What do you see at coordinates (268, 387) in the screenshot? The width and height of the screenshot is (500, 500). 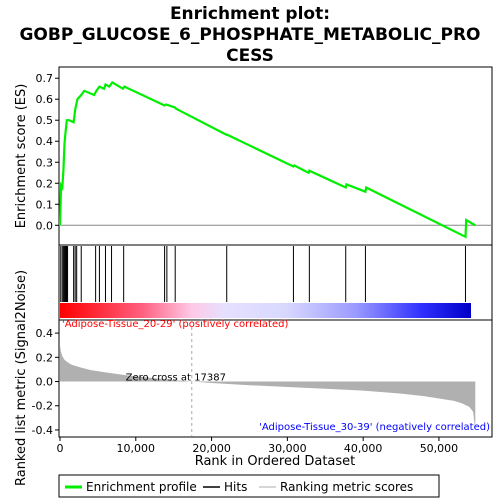 I see `ranking-metric-area` at bounding box center [268, 387].